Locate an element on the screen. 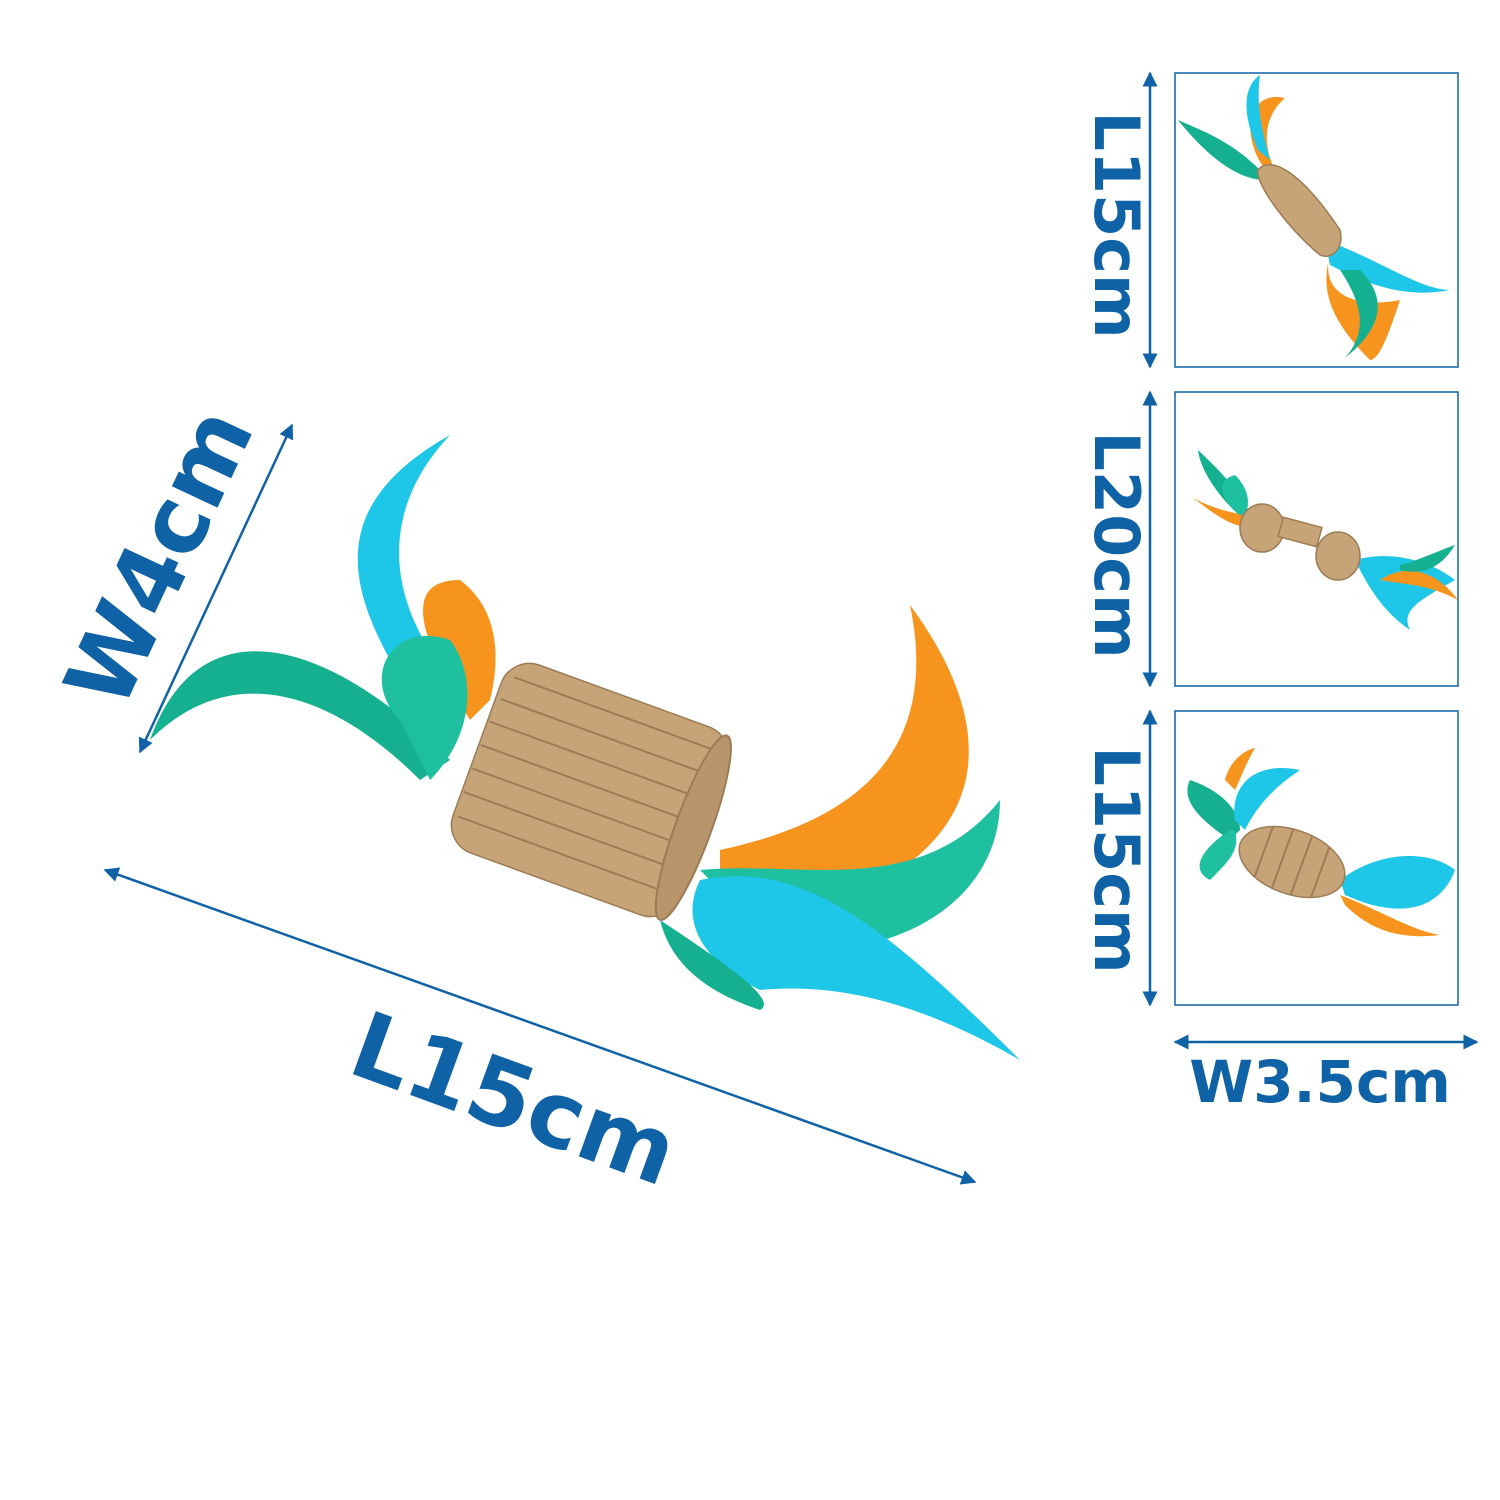 The image size is (1500, 1500). length-label: L15cm is located at coordinates (513, 1099).